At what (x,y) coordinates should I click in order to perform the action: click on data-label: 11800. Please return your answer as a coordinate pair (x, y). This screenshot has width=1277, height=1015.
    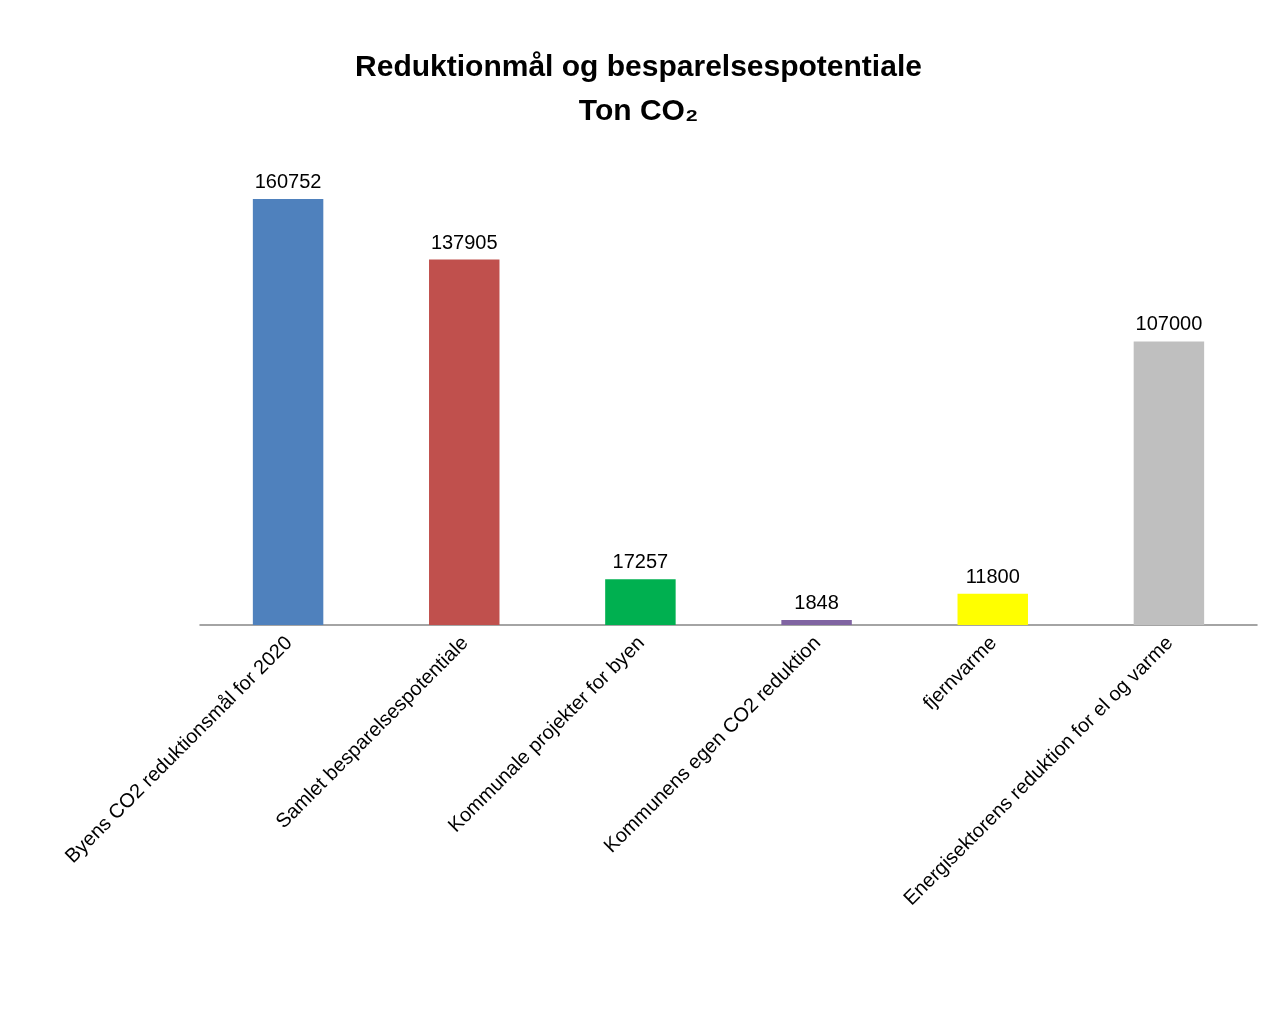
    Looking at the image, I should click on (992, 575).